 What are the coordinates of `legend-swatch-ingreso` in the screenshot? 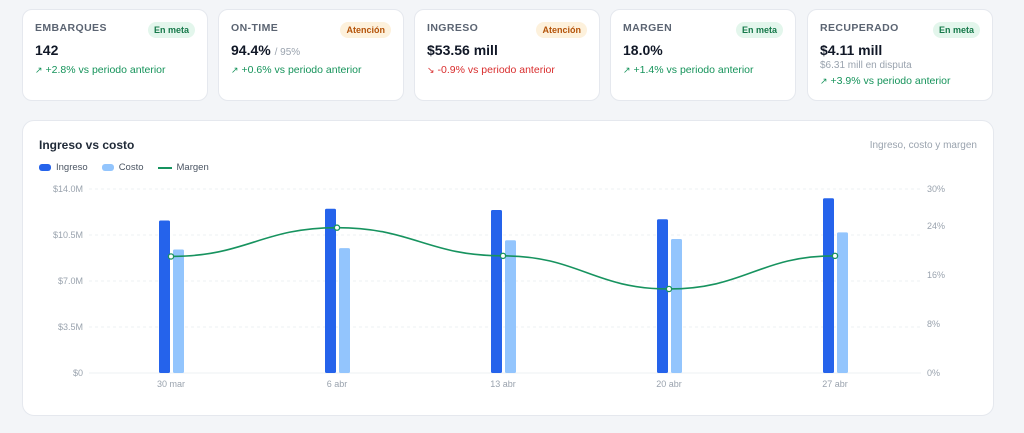 It's located at (45, 167).